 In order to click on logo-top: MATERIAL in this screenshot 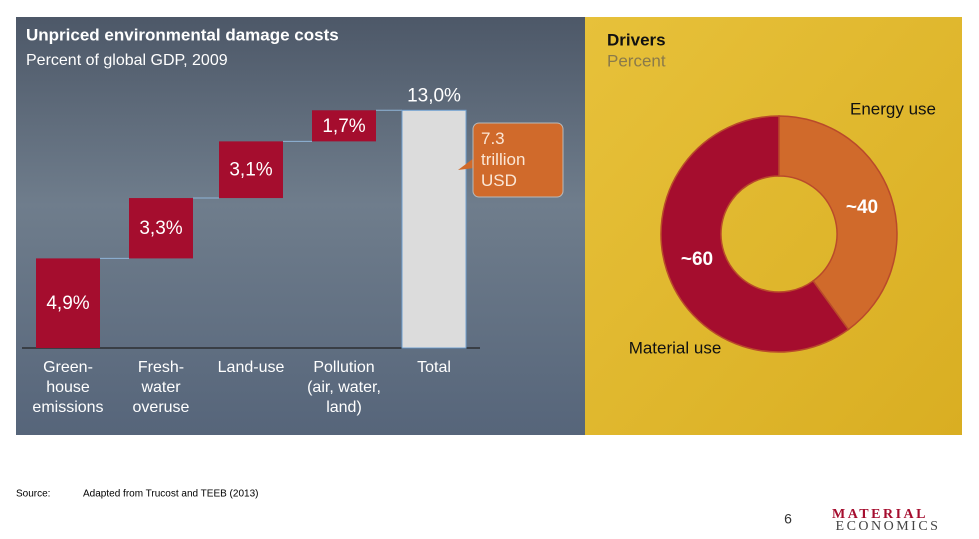, I will do `click(880, 514)`.